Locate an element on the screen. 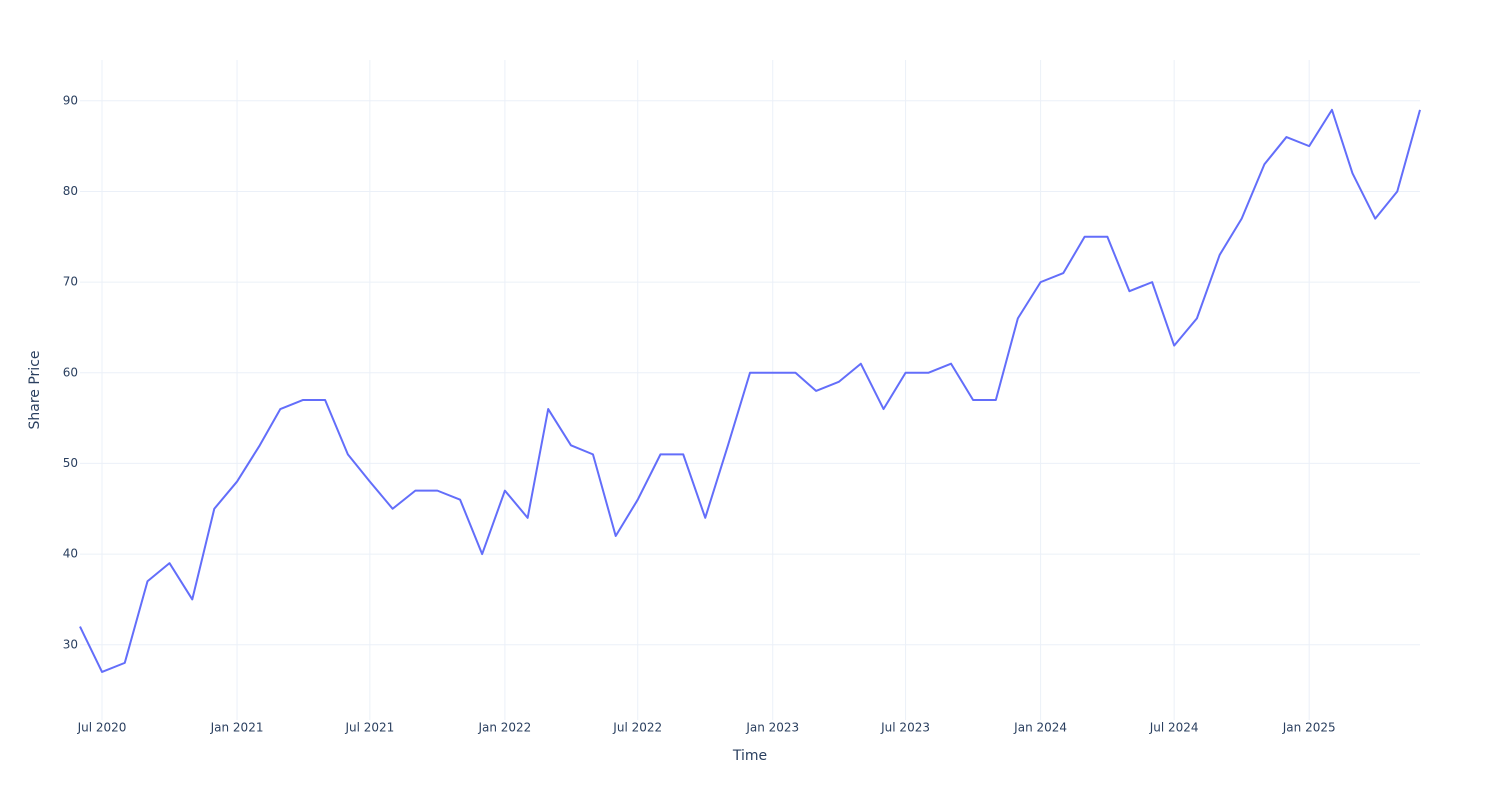  y-tick-label: 80 is located at coordinates (70, 191).